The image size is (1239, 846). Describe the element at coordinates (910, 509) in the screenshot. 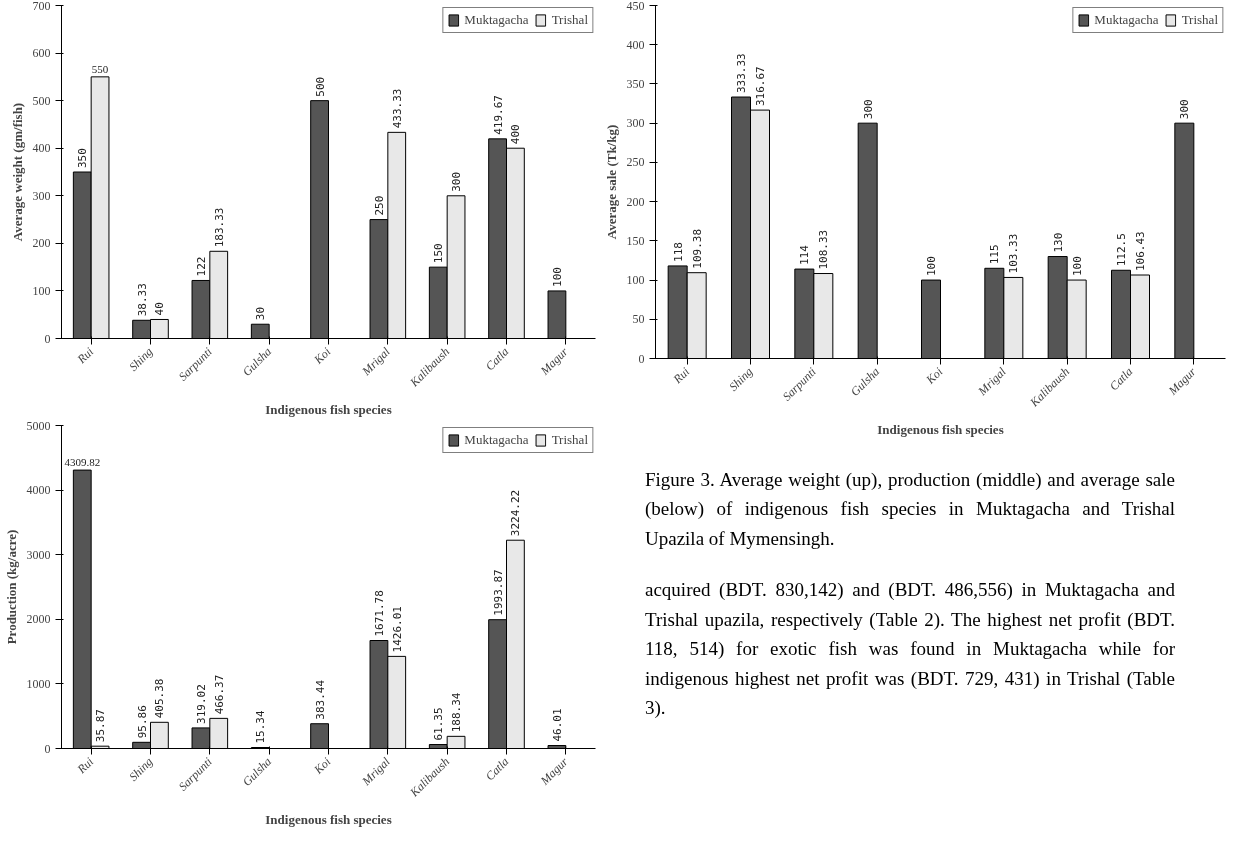

I see `caption: Figure 3. Average weight (up), production (middle) and average sale (below) of indigenous fish species in Muktagacha and Trishal Upazila of Mymensingh.` at that location.